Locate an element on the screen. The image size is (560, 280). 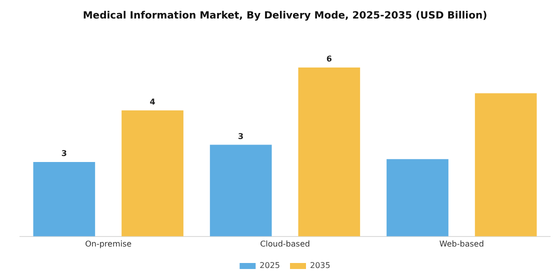
x-tick-label: On-premise is located at coordinates (108, 243).